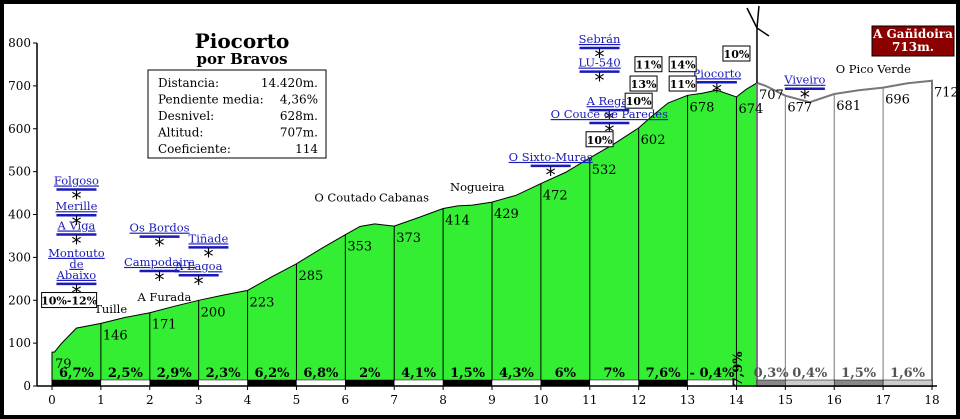  What do you see at coordinates (799, 108) in the screenshot?
I see `km-altitude-label: 677` at bounding box center [799, 108].